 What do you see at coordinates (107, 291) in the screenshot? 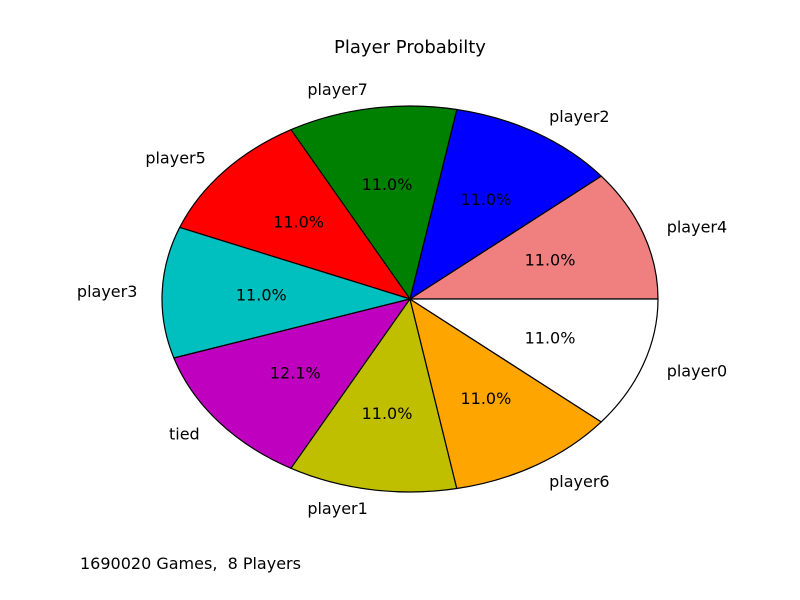
I see `slice-label-player3: player3` at bounding box center [107, 291].